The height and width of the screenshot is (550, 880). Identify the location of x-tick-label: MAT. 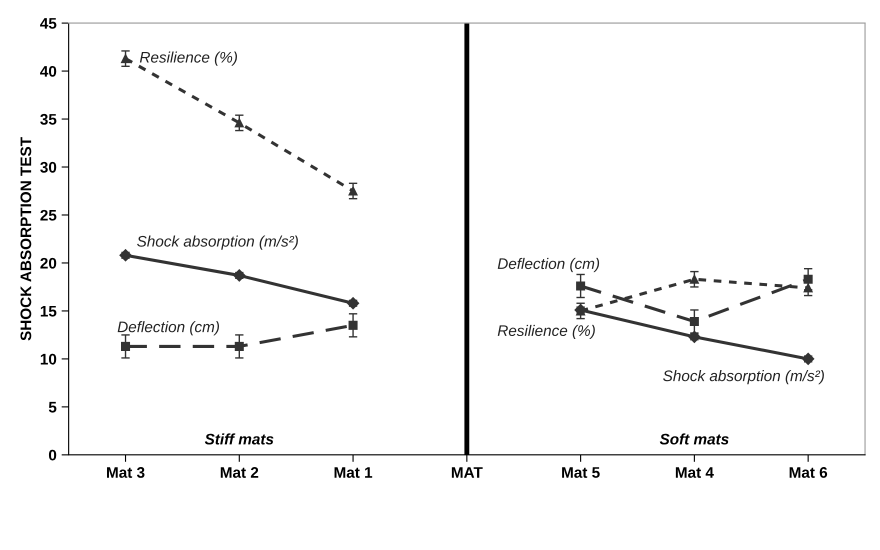
(467, 472).